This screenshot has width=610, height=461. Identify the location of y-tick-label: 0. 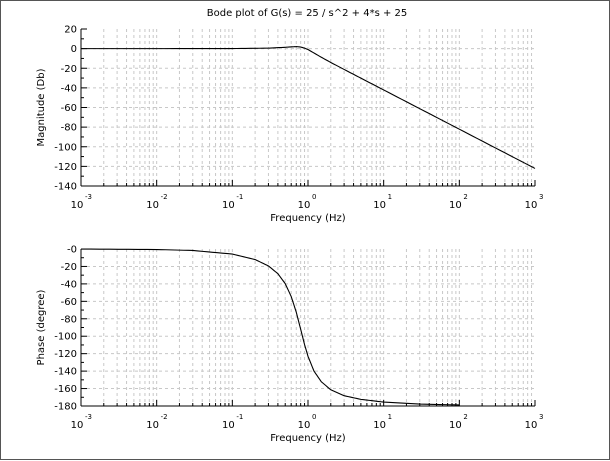
(74, 49).